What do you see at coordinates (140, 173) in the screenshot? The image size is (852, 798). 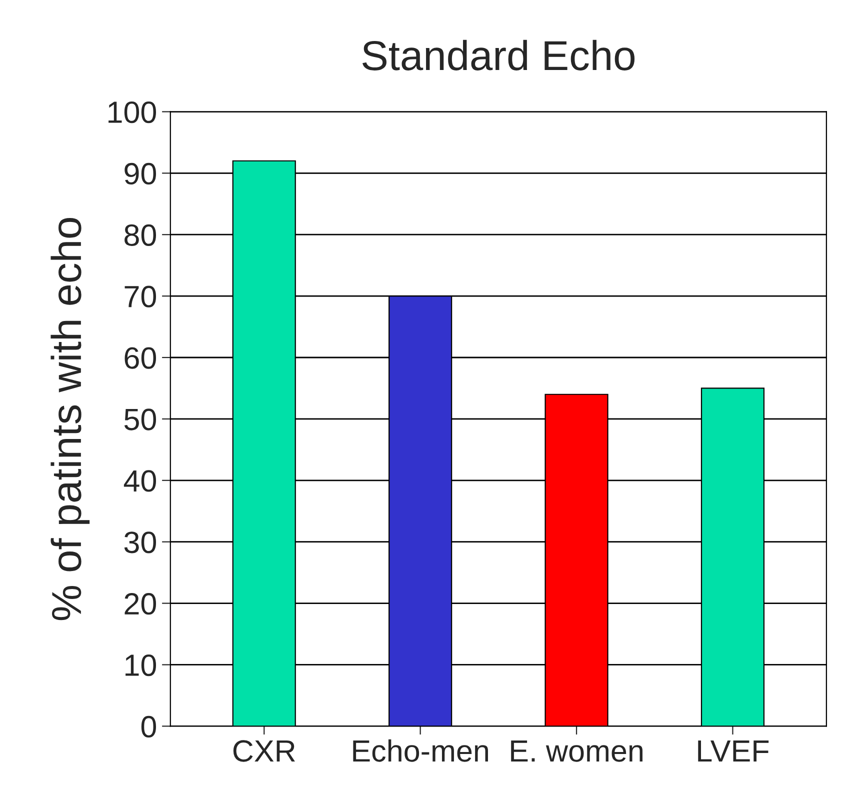 I see `y-tick-label: 90` at bounding box center [140, 173].